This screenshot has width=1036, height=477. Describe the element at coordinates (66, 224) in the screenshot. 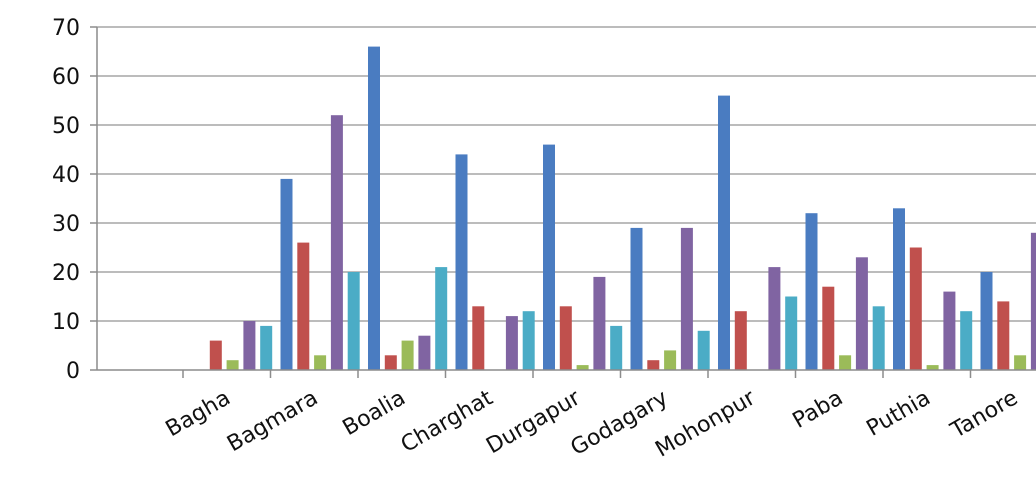

I see `y-tick-label: 30` at that location.